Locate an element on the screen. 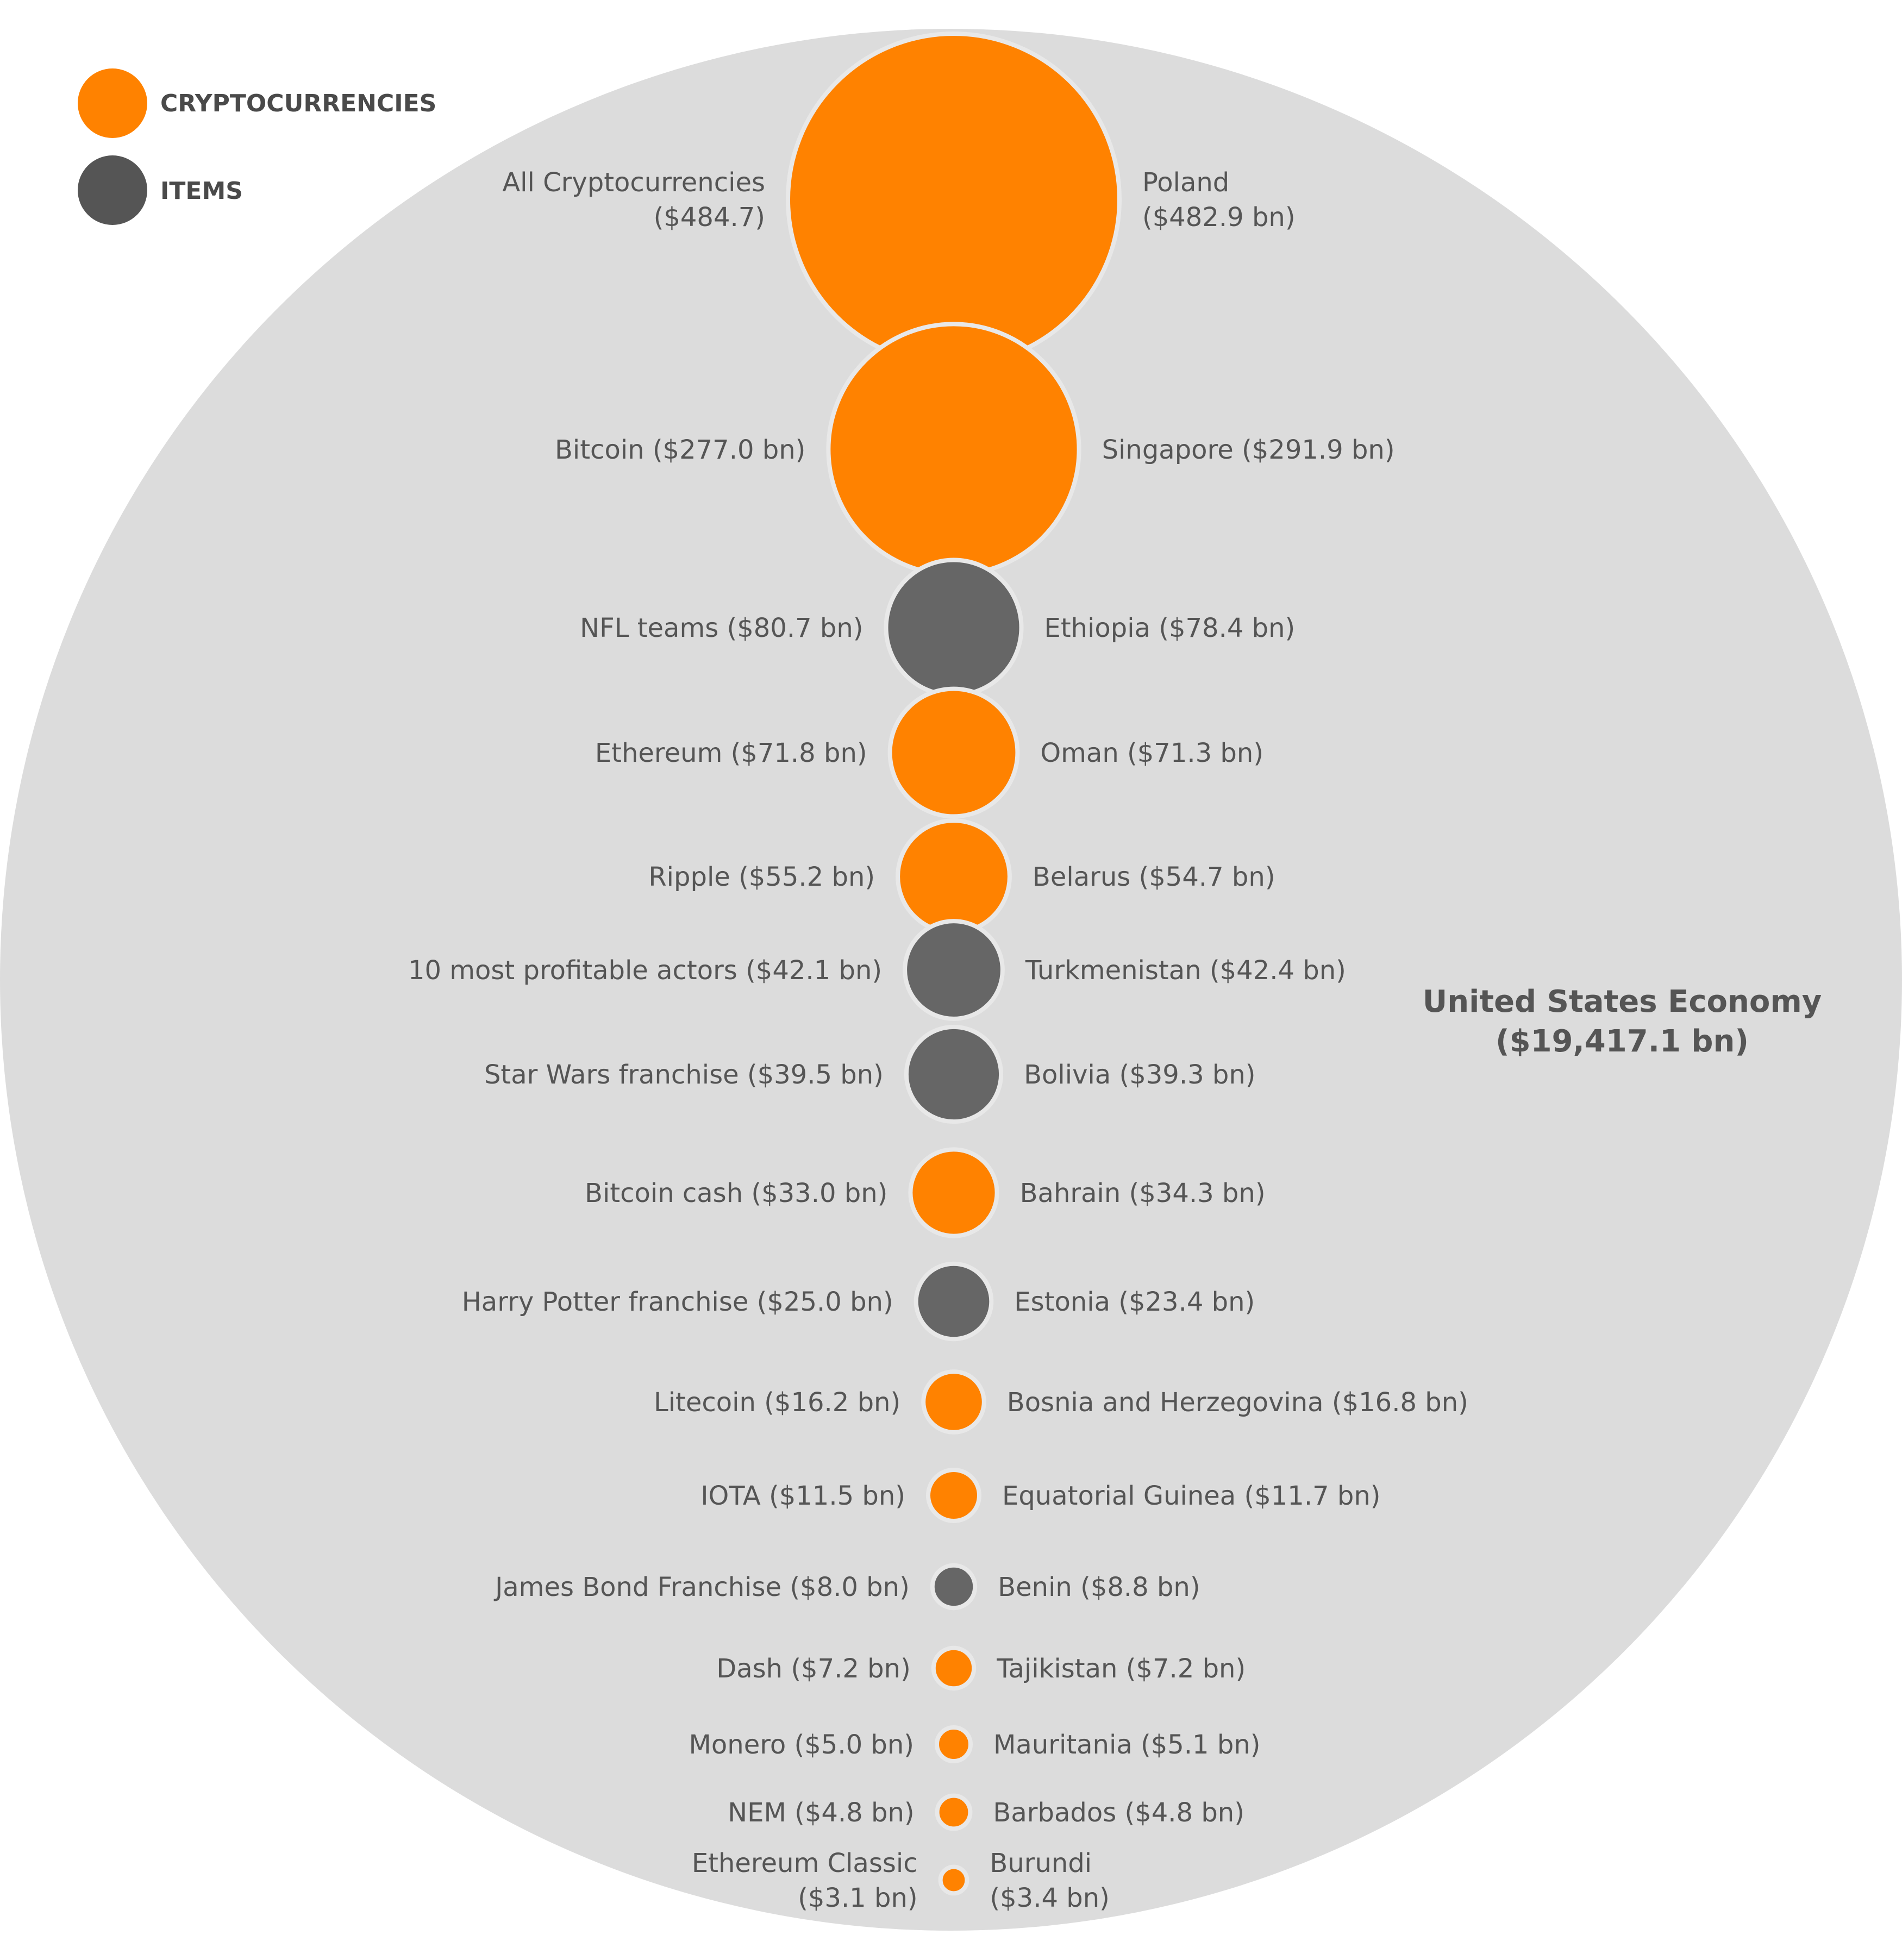  right-label-bahrain-34-3-bn: Bahrain ($34.3 bn) is located at coordinates (1143, 1193).